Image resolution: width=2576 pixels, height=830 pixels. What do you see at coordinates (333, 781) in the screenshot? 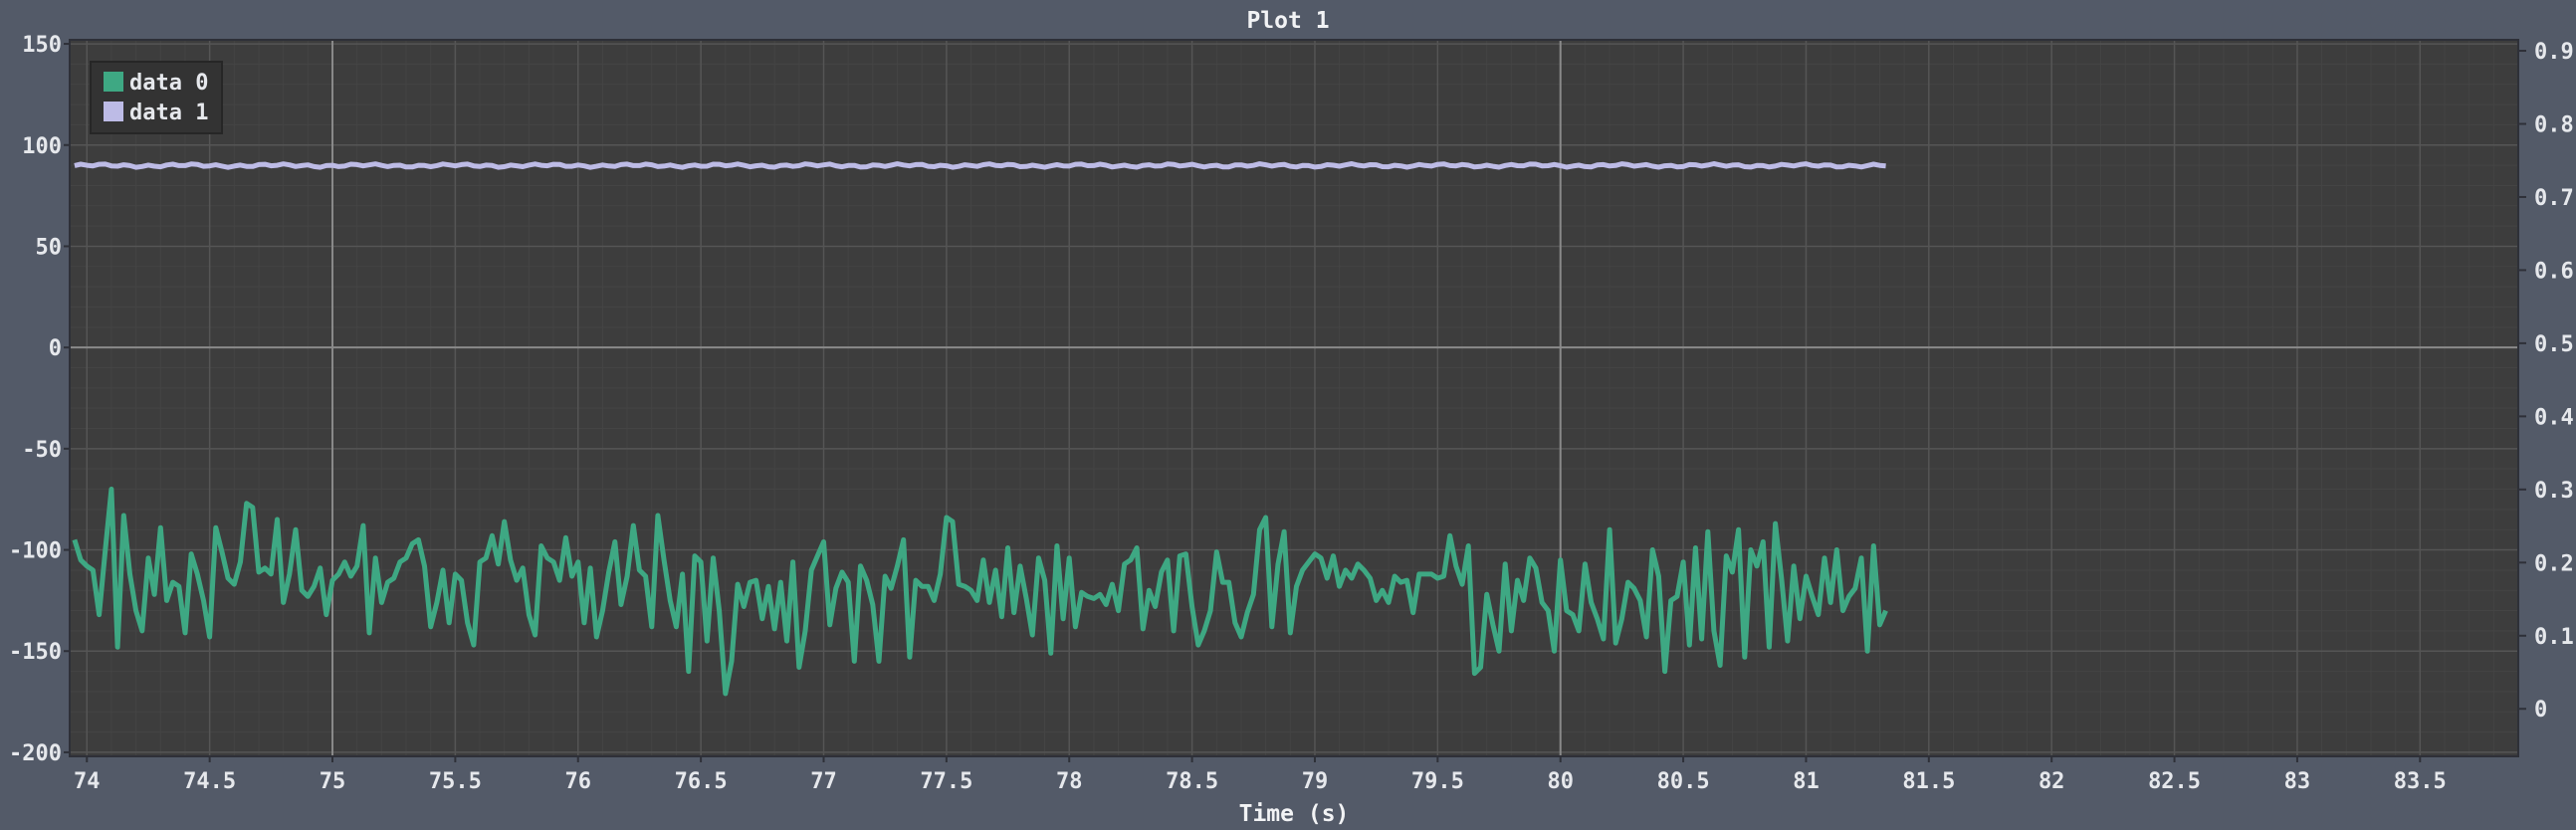
I see `x-tick-label: 75` at bounding box center [333, 781].